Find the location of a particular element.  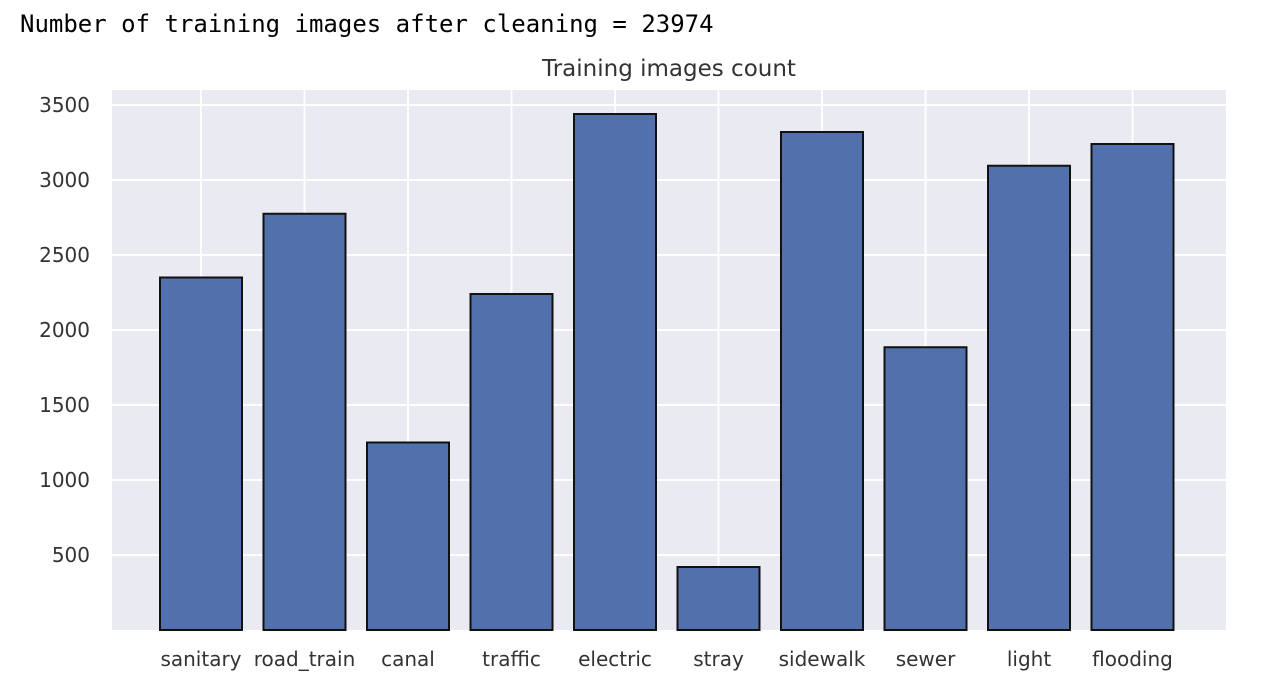

bar-sidewalk is located at coordinates (822, 381).